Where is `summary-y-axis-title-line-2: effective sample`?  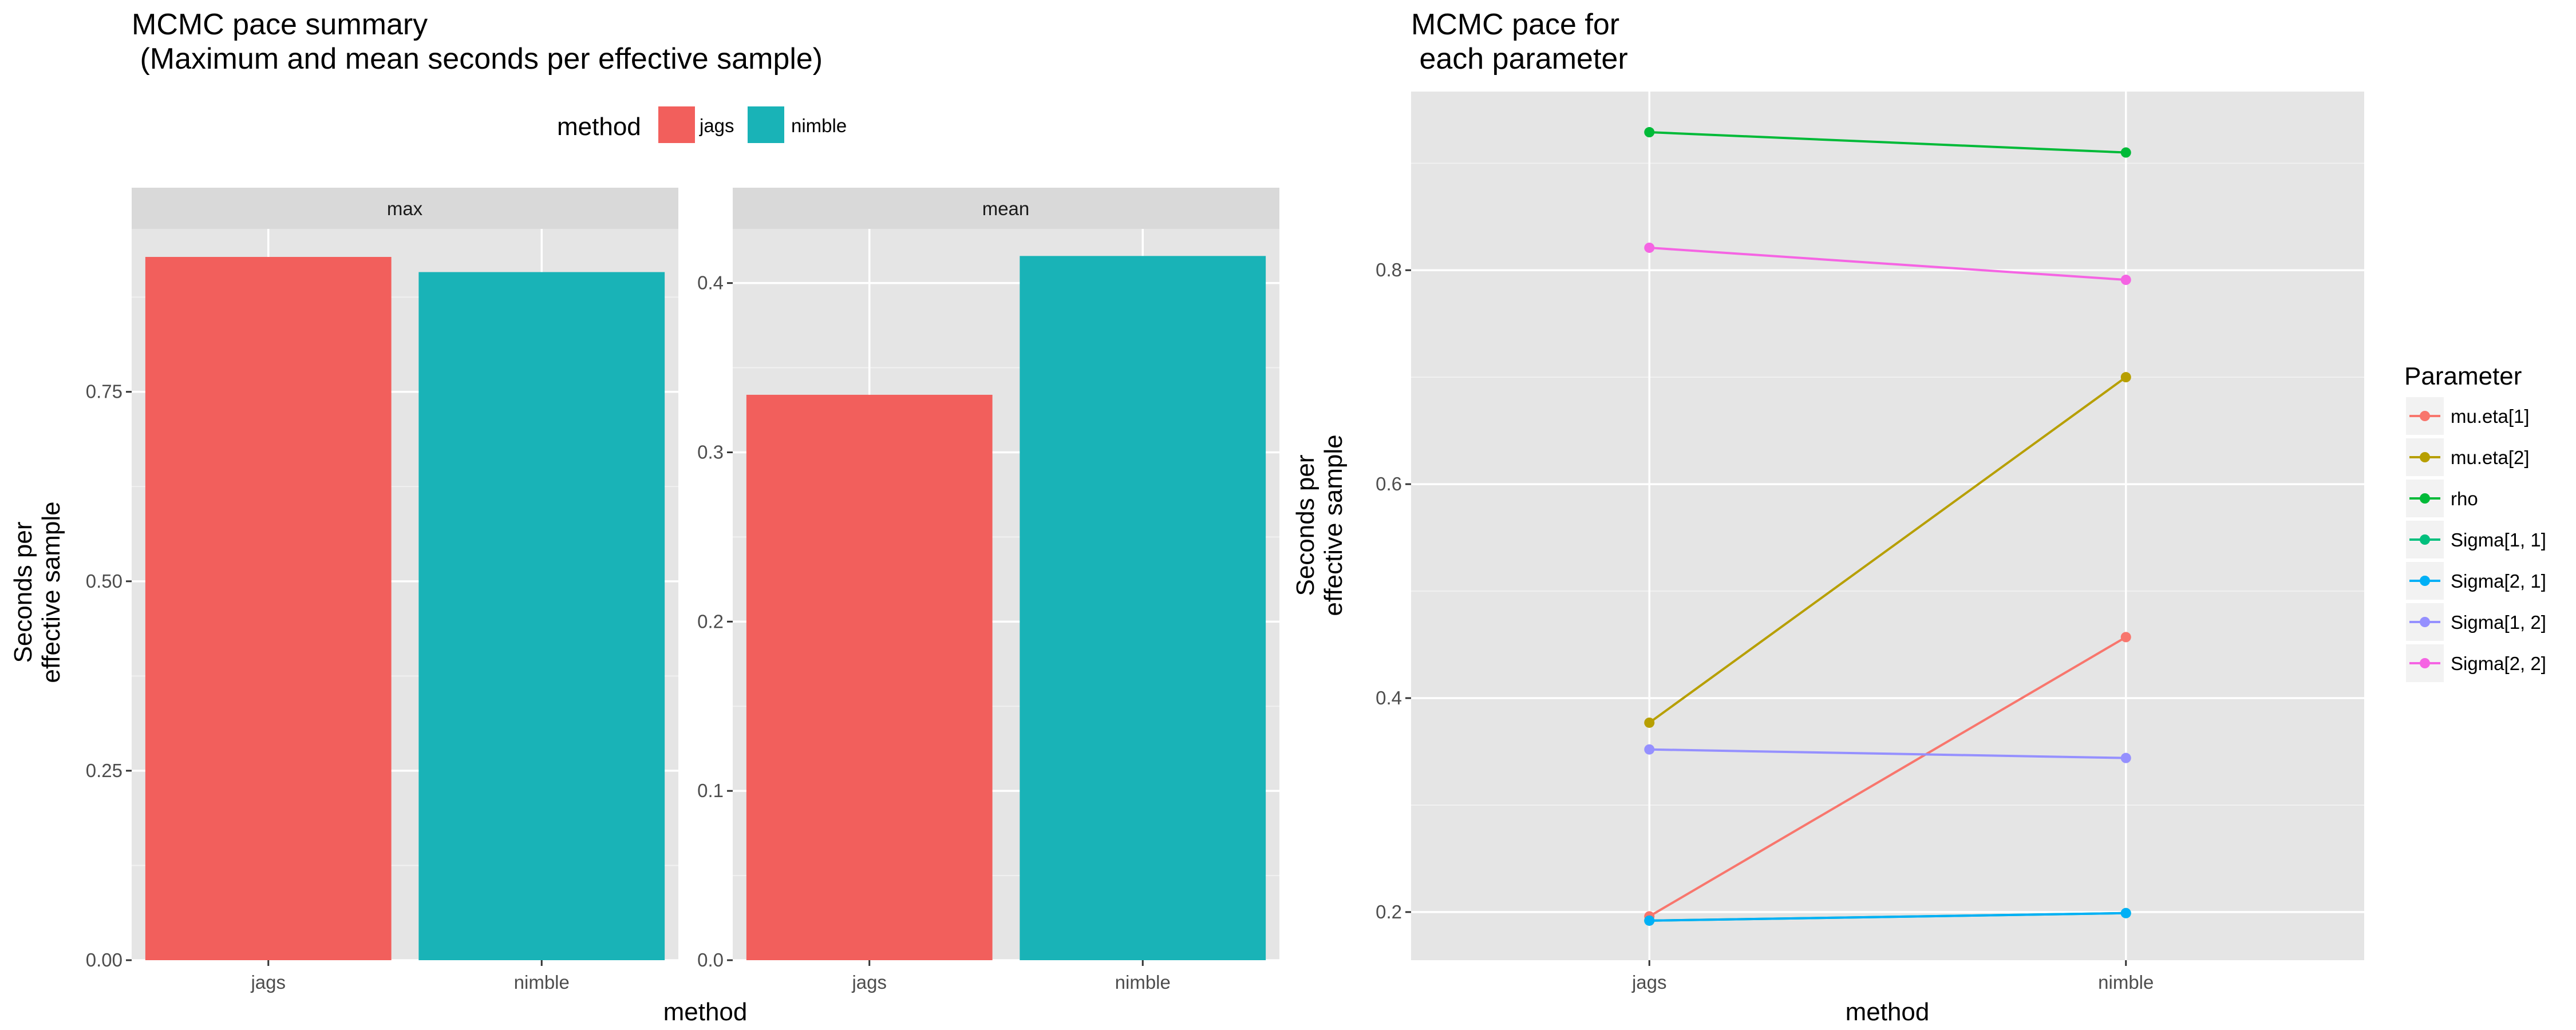 summary-y-axis-title-line-2: effective sample is located at coordinates (51, 592).